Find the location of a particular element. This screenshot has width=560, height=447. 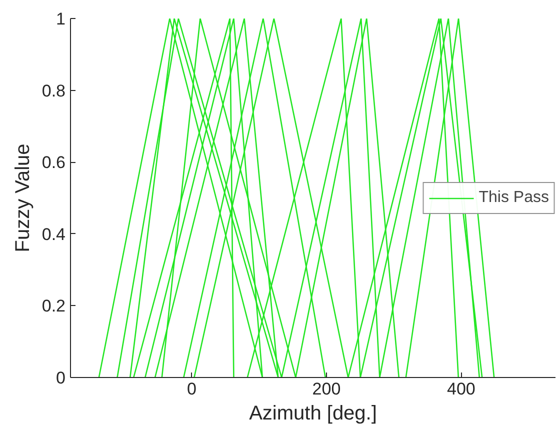

x-tick-label: 400 is located at coordinates (461, 389).